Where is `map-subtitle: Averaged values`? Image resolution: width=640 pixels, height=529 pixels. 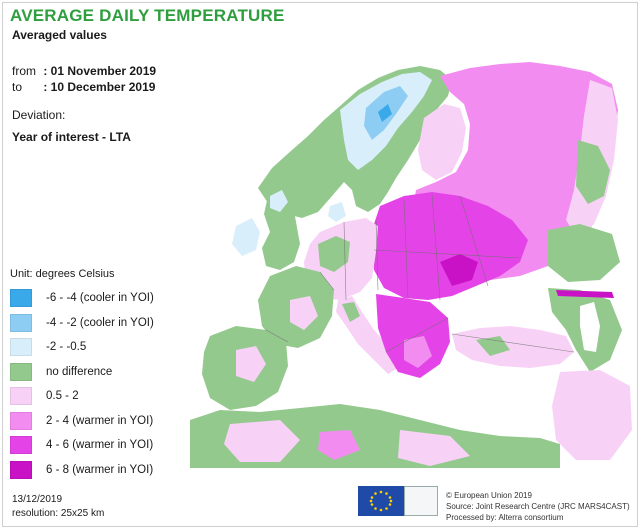 map-subtitle: Averaged values is located at coordinates (59, 35).